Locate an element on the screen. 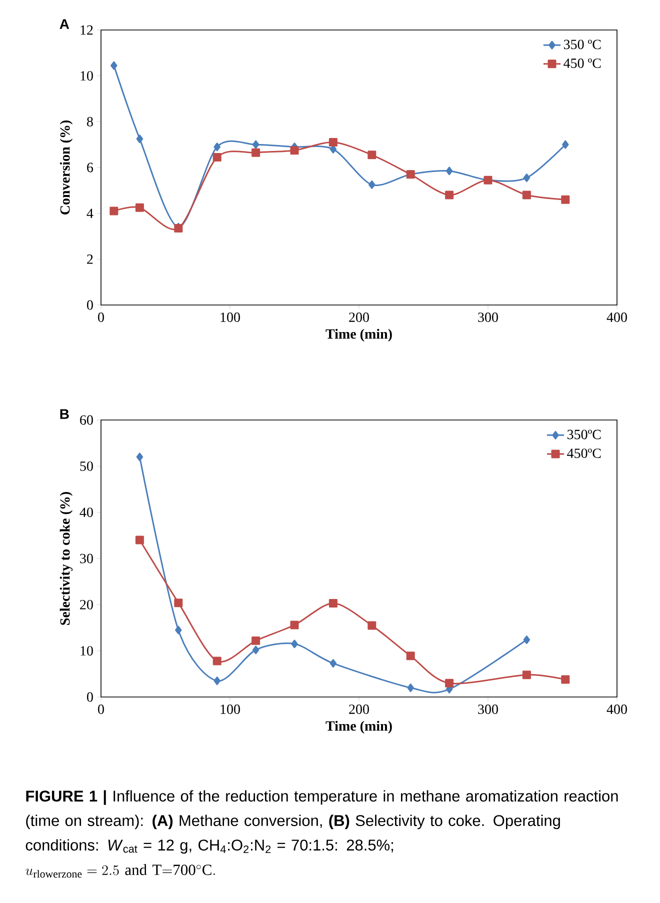  y-axis-title: Selectivity to coke (%) is located at coordinates (66, 558).